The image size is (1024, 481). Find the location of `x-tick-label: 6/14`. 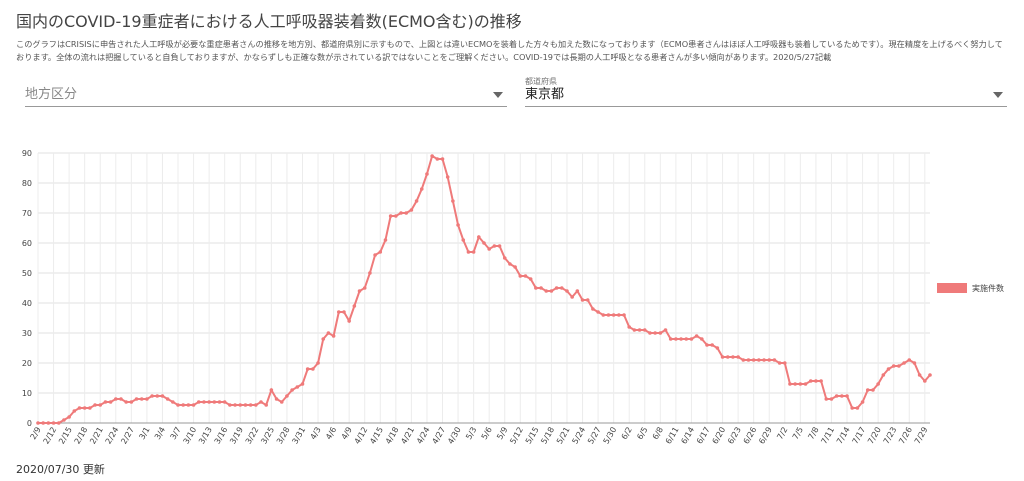

x-tick-label: 6/14 is located at coordinates (687, 436).